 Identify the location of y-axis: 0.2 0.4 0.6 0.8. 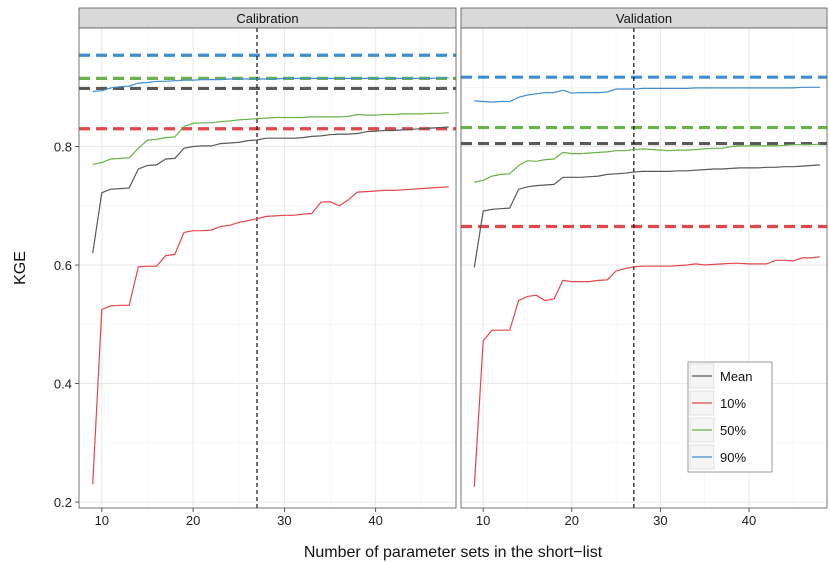
(66, 325).